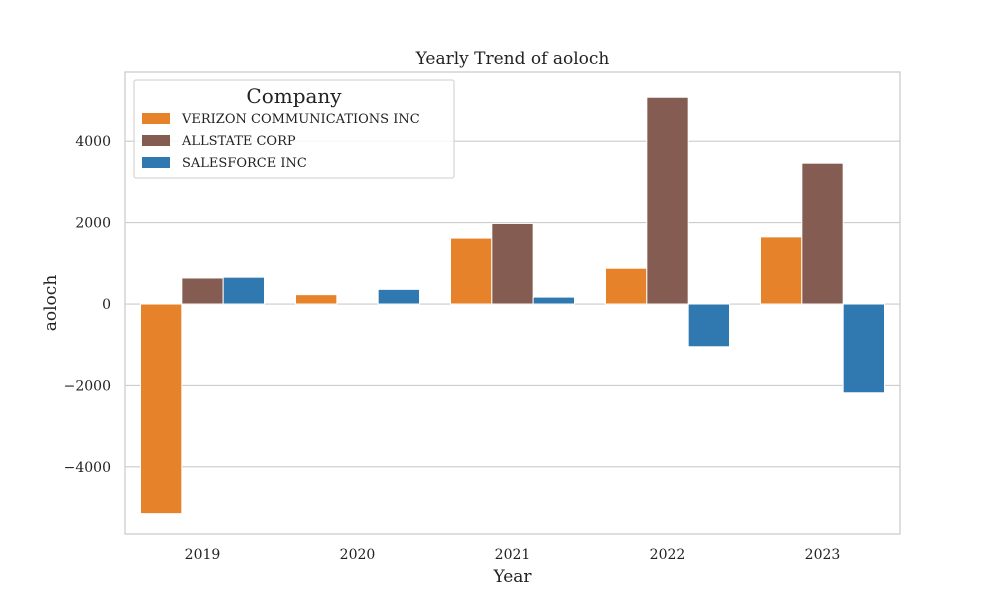  Describe the element at coordinates (358, 555) in the screenshot. I see `x-tick-label: 2020` at that location.